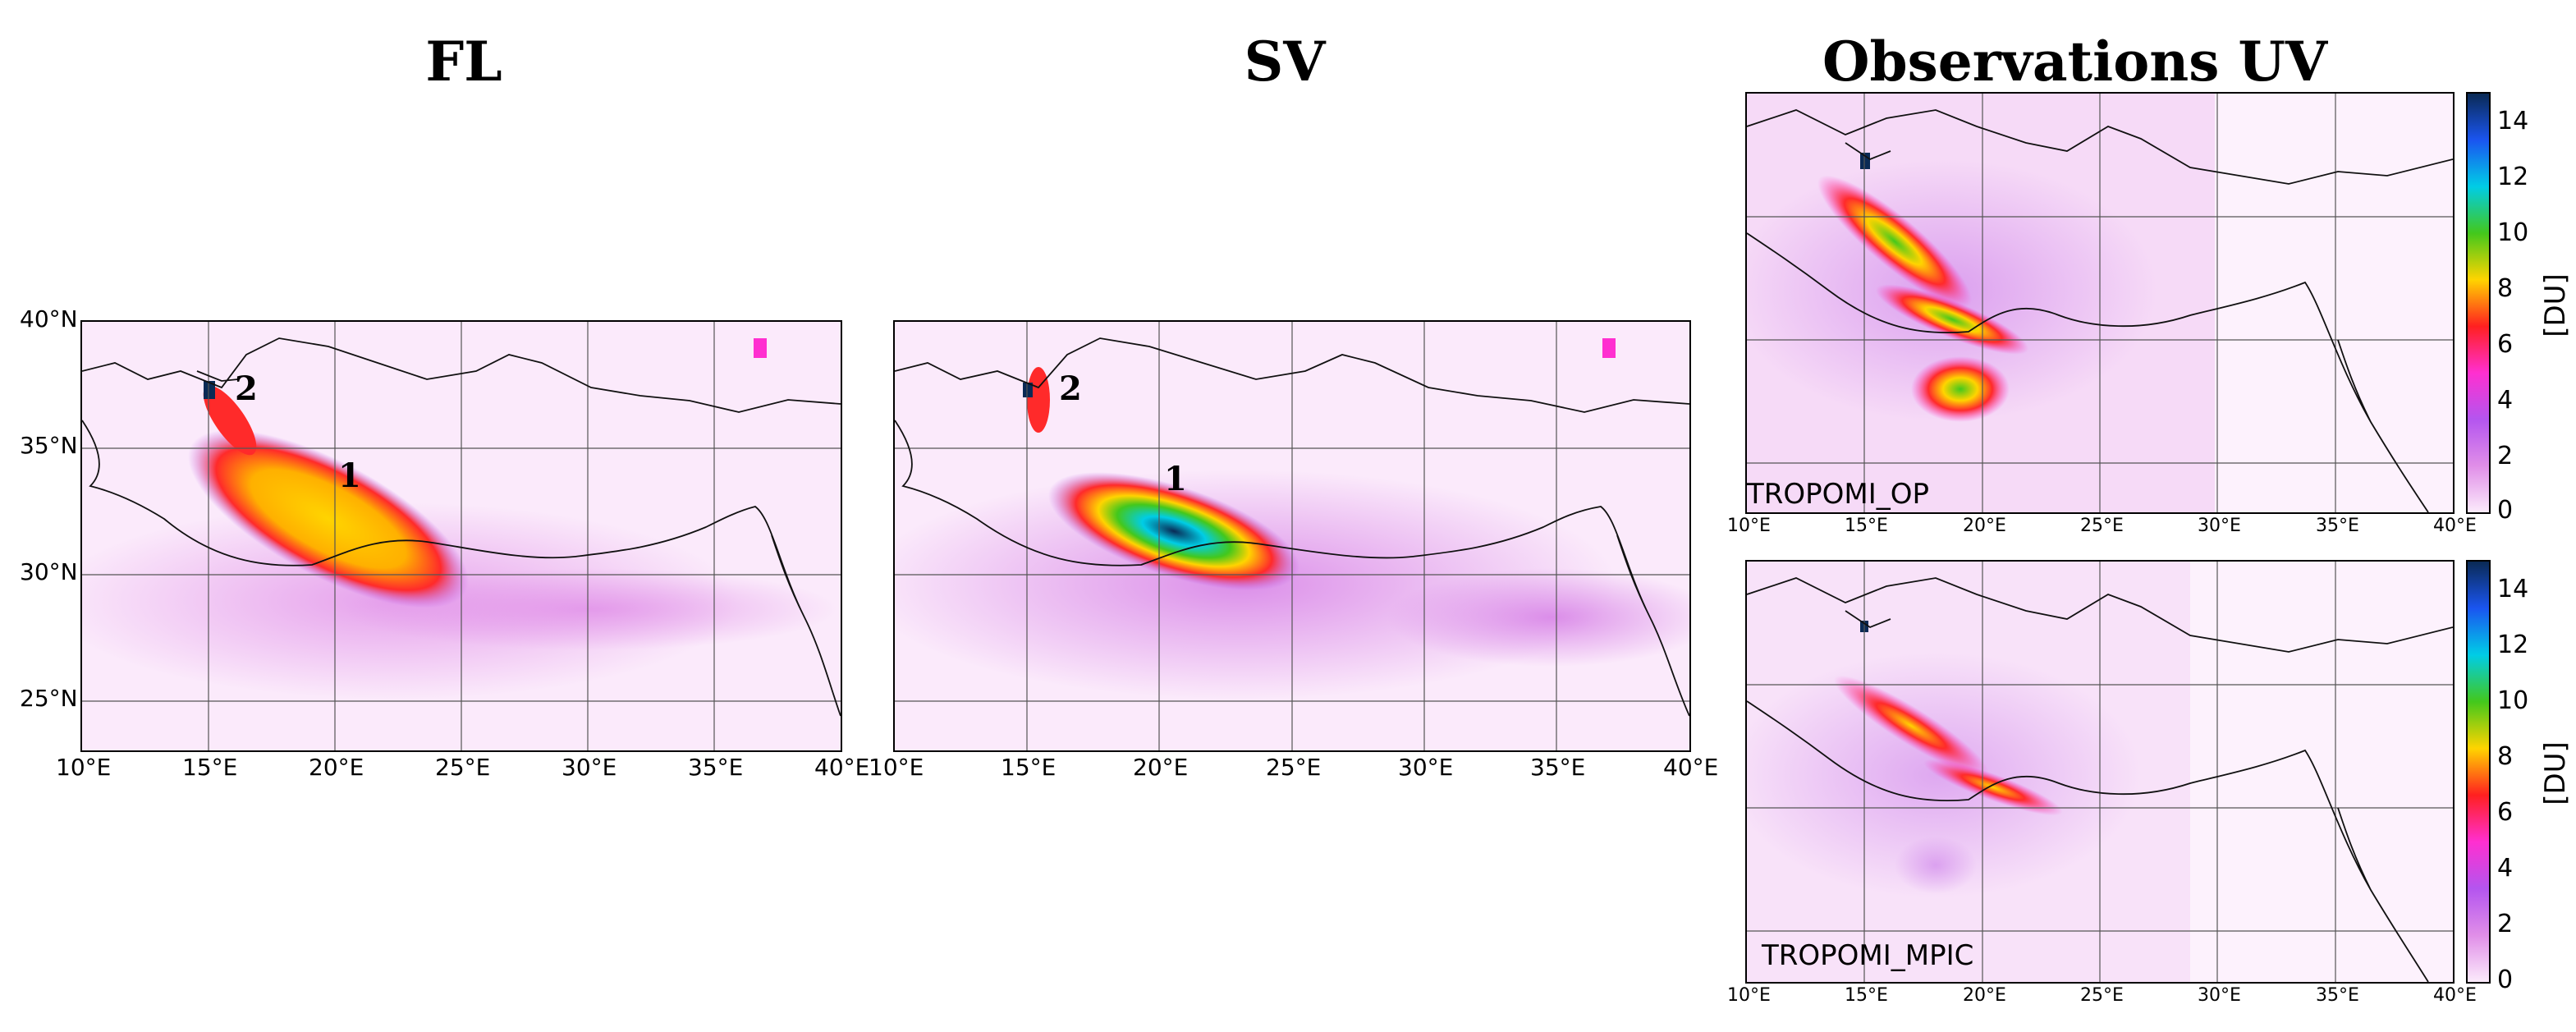 This screenshot has width=2576, height=1032. What do you see at coordinates (246, 388) in the screenshot?
I see `fl-marker-2: 2` at bounding box center [246, 388].